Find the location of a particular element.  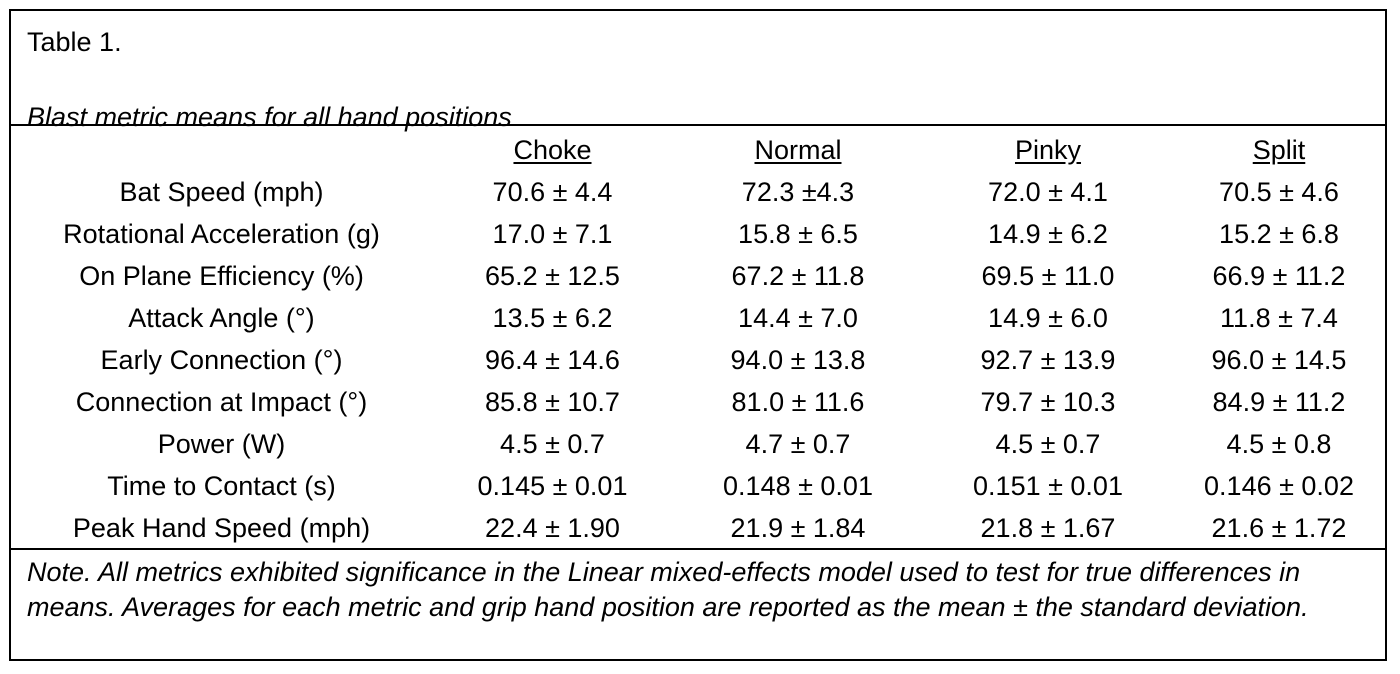

pinky-value-cell: 21.8 ± 1.67 is located at coordinates (1048, 528).